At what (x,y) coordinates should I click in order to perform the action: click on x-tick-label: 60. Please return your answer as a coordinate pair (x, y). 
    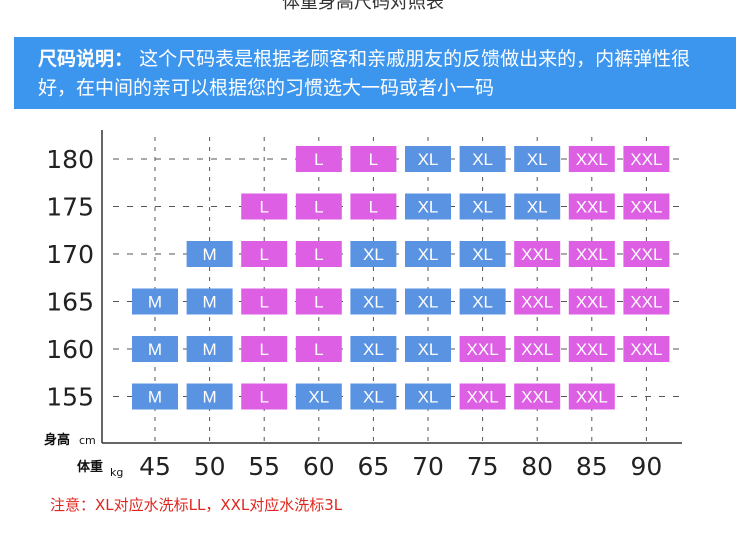
    Looking at the image, I should click on (319, 466).